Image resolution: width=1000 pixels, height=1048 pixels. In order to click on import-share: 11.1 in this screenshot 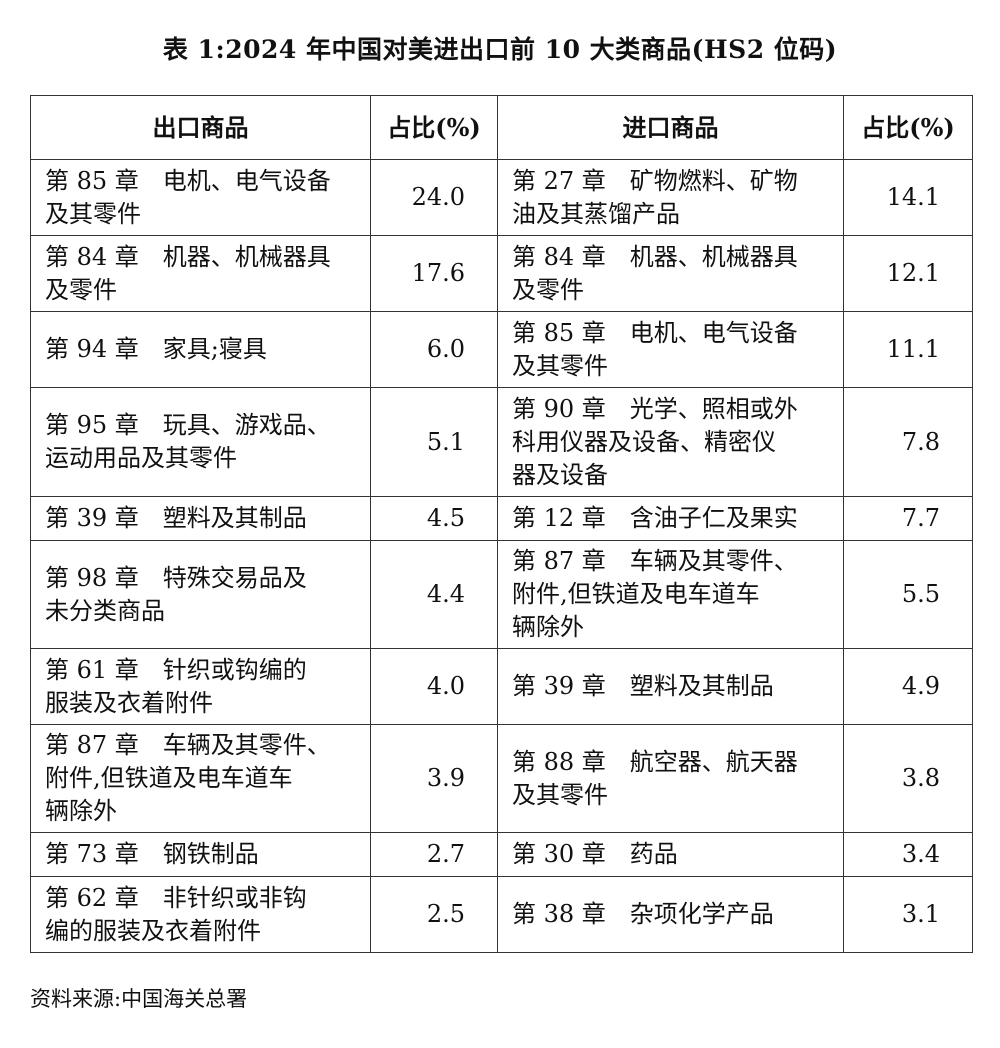, I will do `click(908, 349)`.